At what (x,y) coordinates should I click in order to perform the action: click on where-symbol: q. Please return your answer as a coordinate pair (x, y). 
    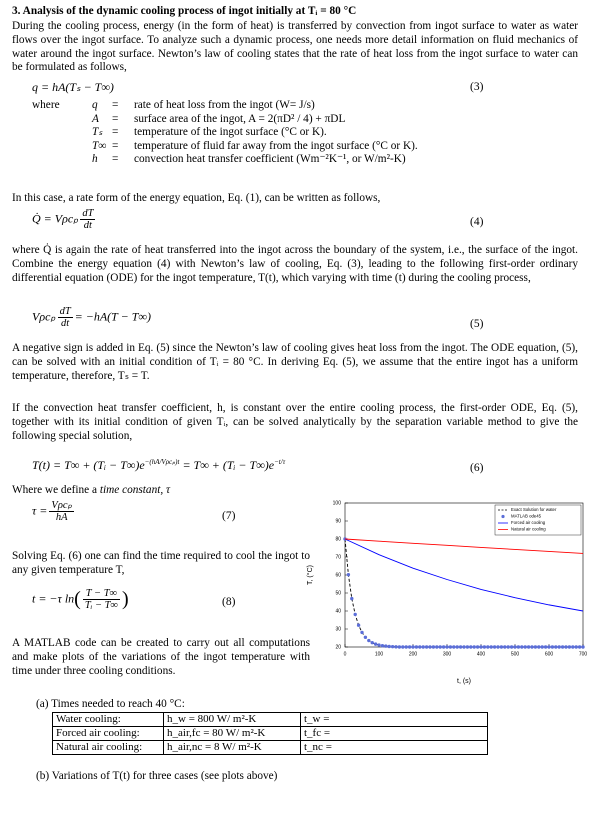
    Looking at the image, I should click on (95, 105).